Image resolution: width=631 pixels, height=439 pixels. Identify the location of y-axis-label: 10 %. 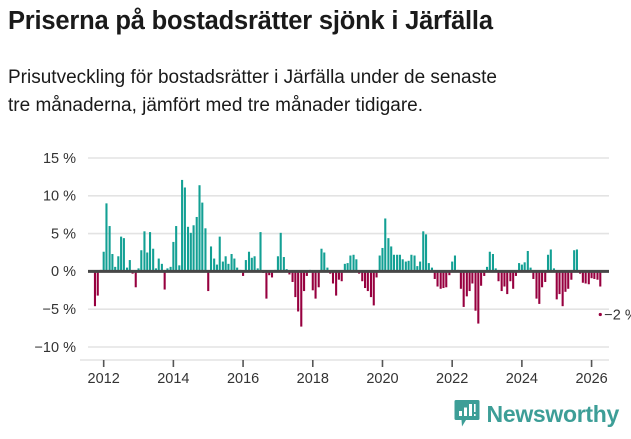
(59, 197).